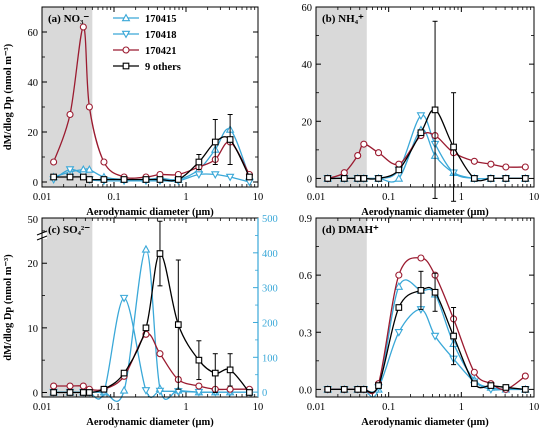  Describe the element at coordinates (69, 230) in the screenshot. I see `panel-title: (c) SO₄²⁻` at that location.